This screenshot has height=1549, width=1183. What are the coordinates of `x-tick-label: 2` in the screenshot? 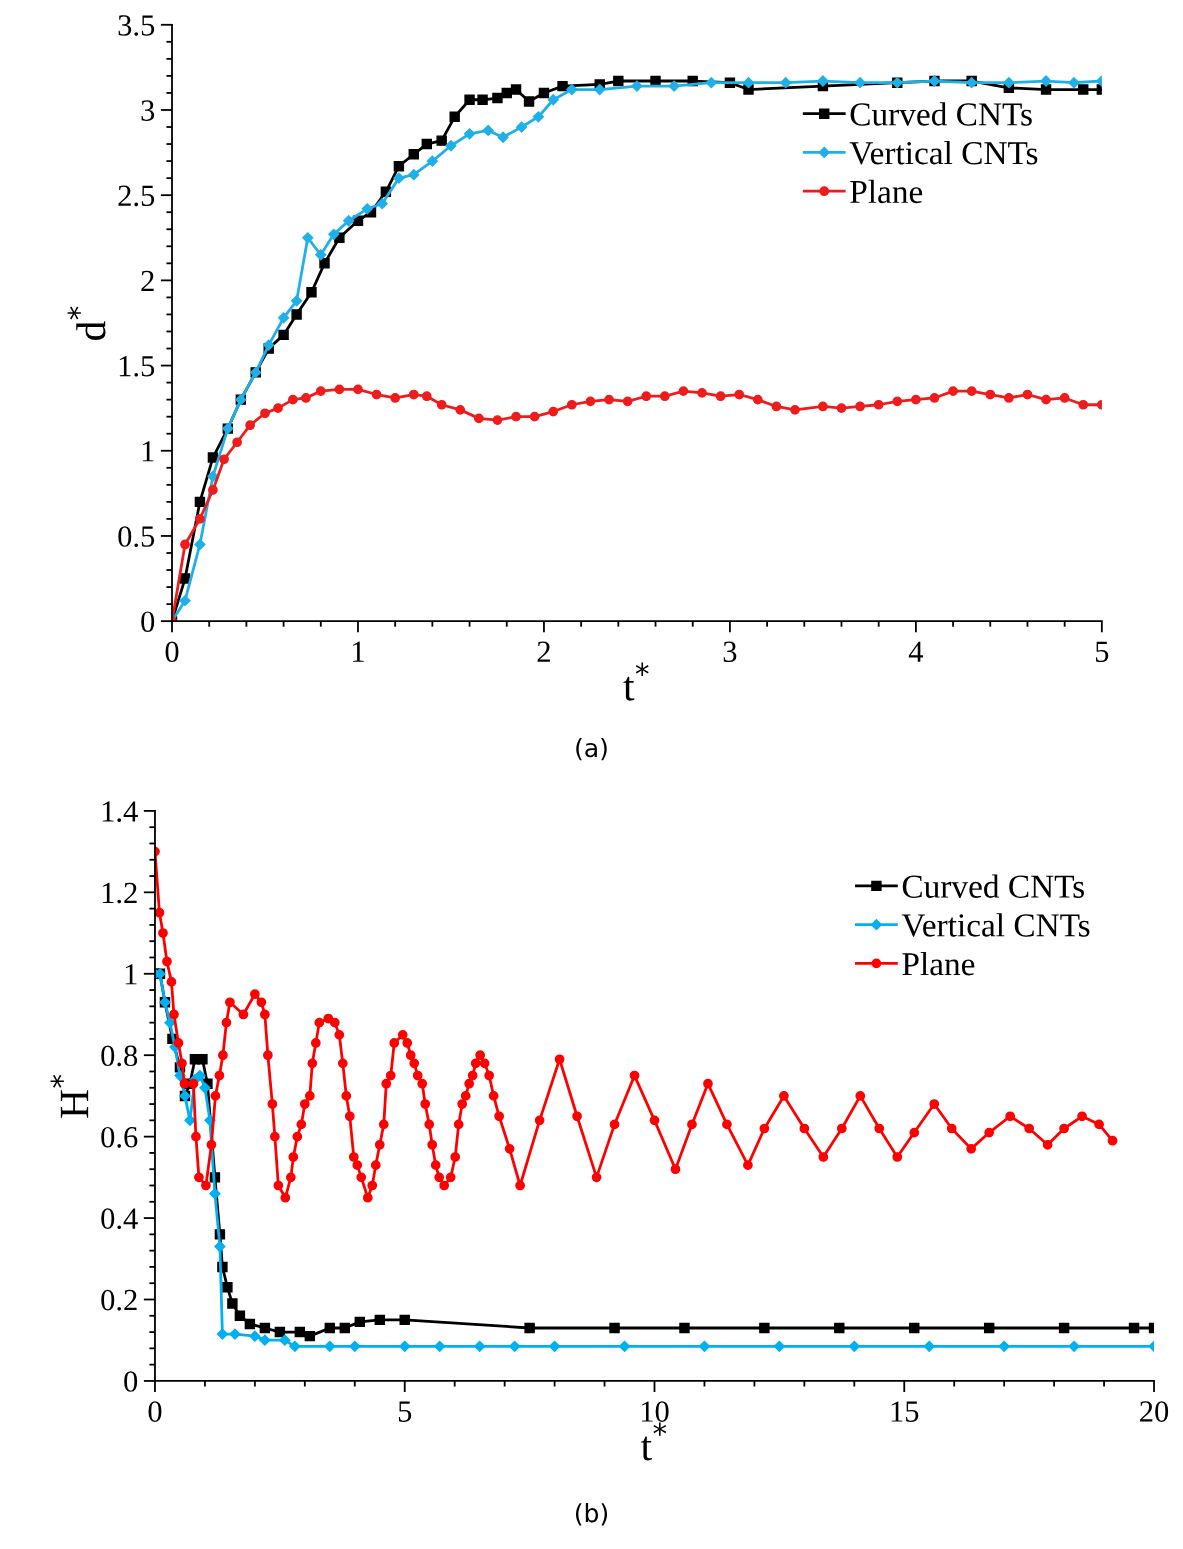 It's located at (543, 651).